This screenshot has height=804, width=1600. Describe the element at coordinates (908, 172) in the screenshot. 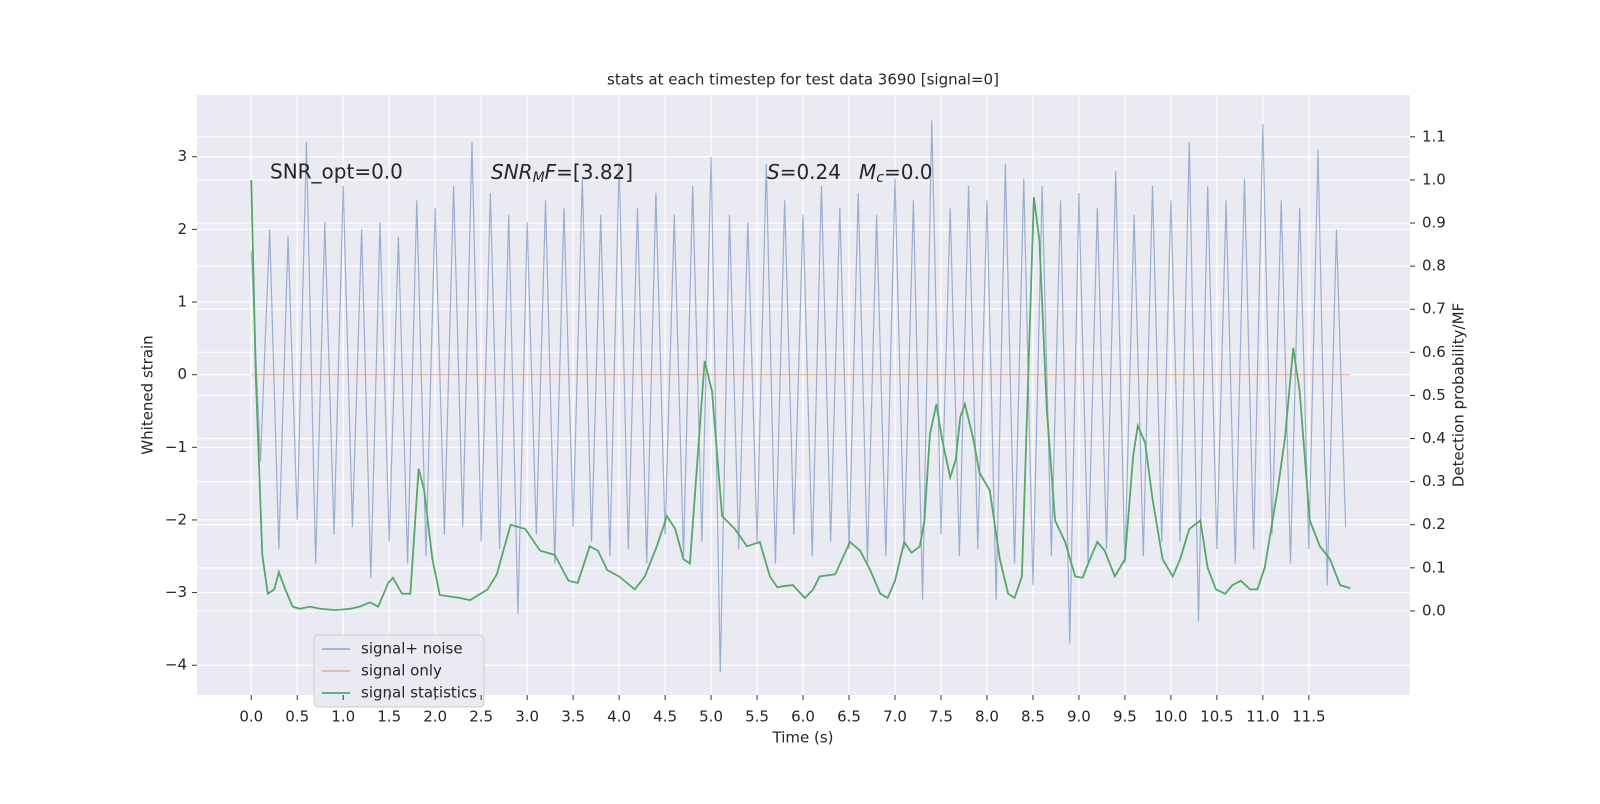

I see `annotation-part: =0.0` at that location.